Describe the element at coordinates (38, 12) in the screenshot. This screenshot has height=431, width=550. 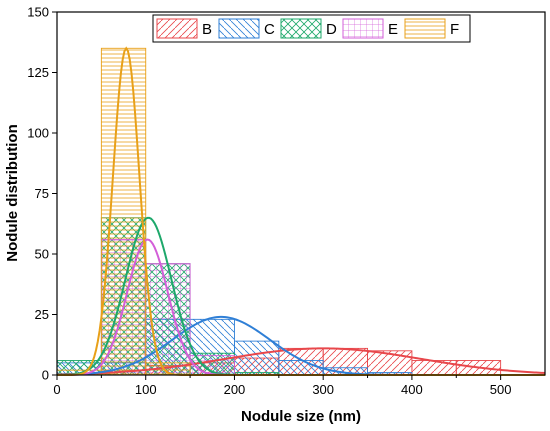
I see `y-tick-label: 150` at that location.